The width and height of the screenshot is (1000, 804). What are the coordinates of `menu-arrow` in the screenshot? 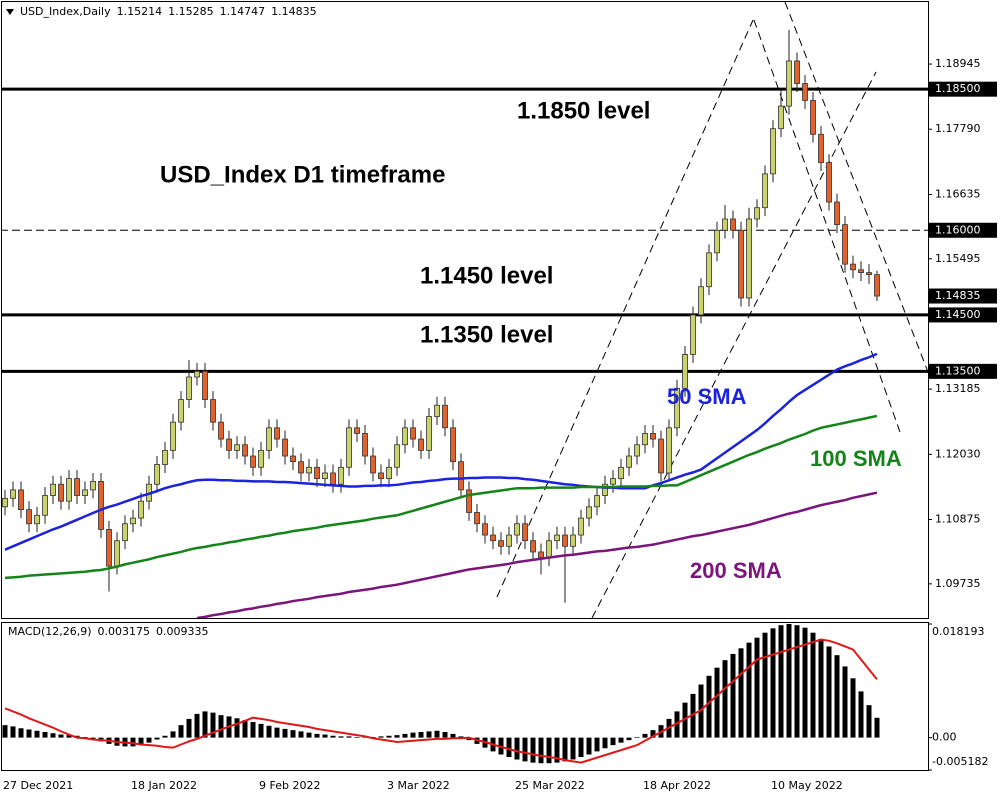 It's located at (10, 12).